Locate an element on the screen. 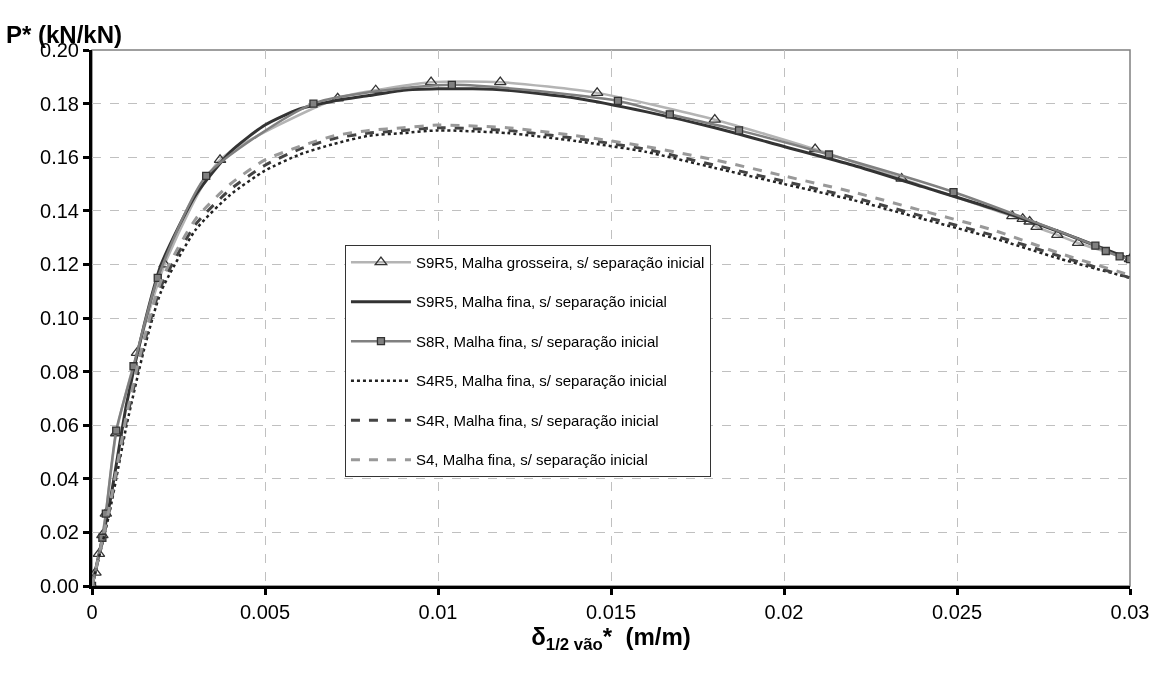 The width and height of the screenshot is (1163, 686). legend-label: S9R5, Malha fina, s/ separação inicial is located at coordinates (541, 302).